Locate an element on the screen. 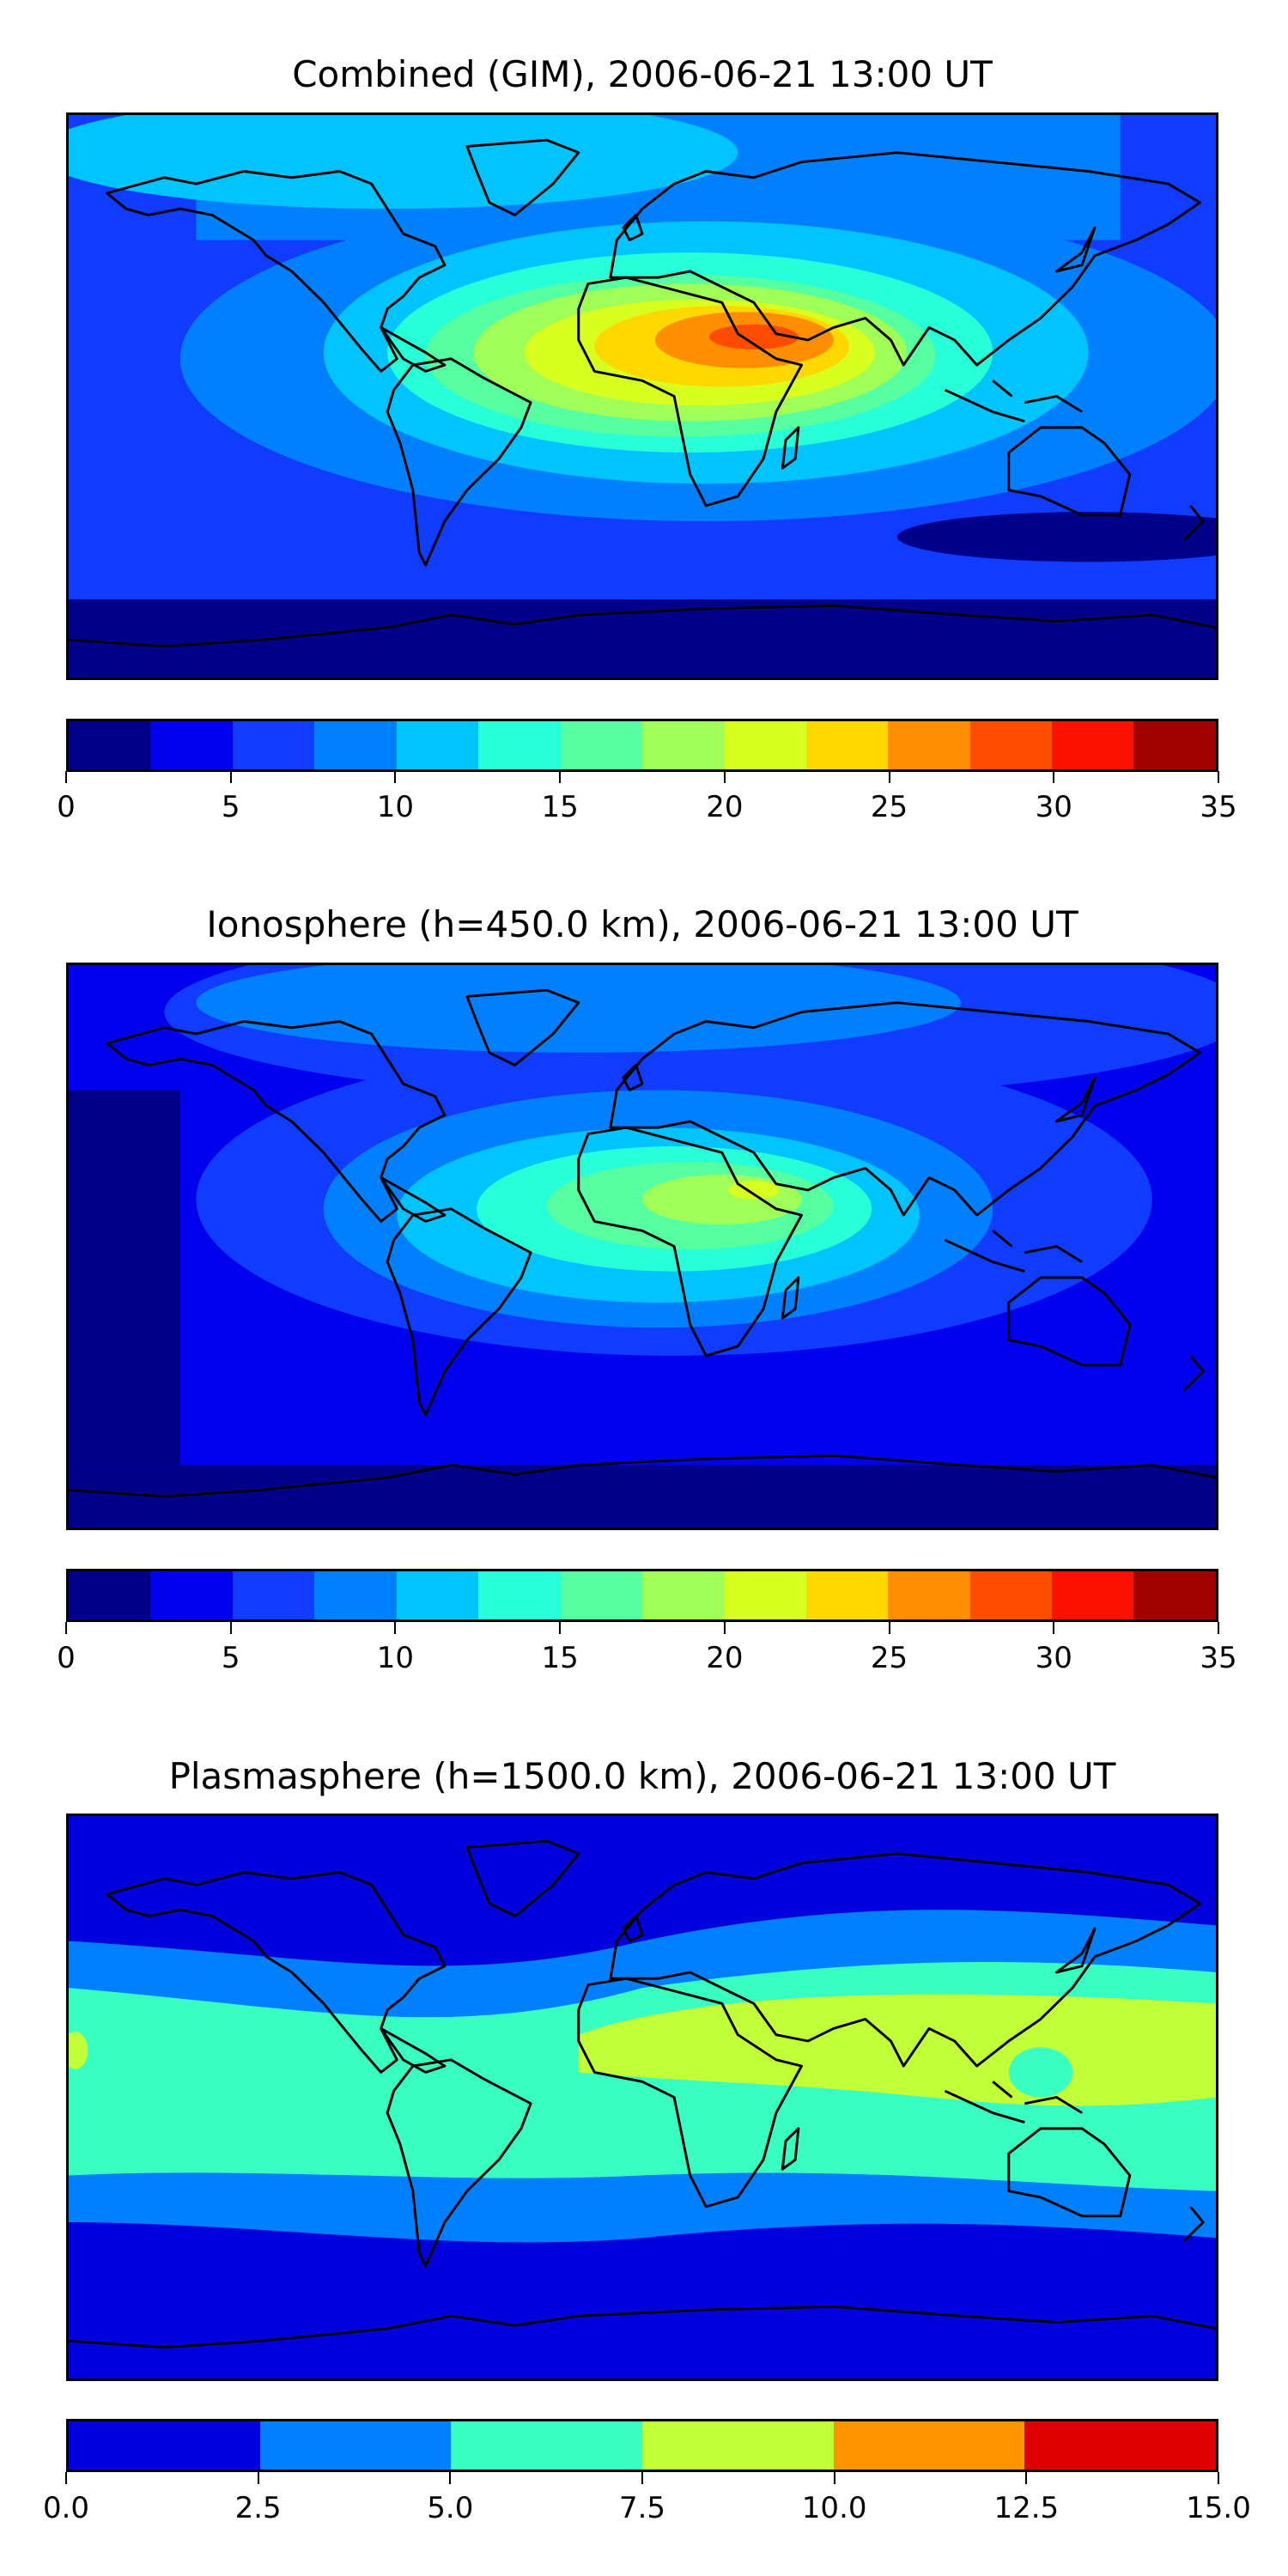 This screenshot has height=2576, width=1288. colorbar-tick-label: 15.0 is located at coordinates (1218, 2508).